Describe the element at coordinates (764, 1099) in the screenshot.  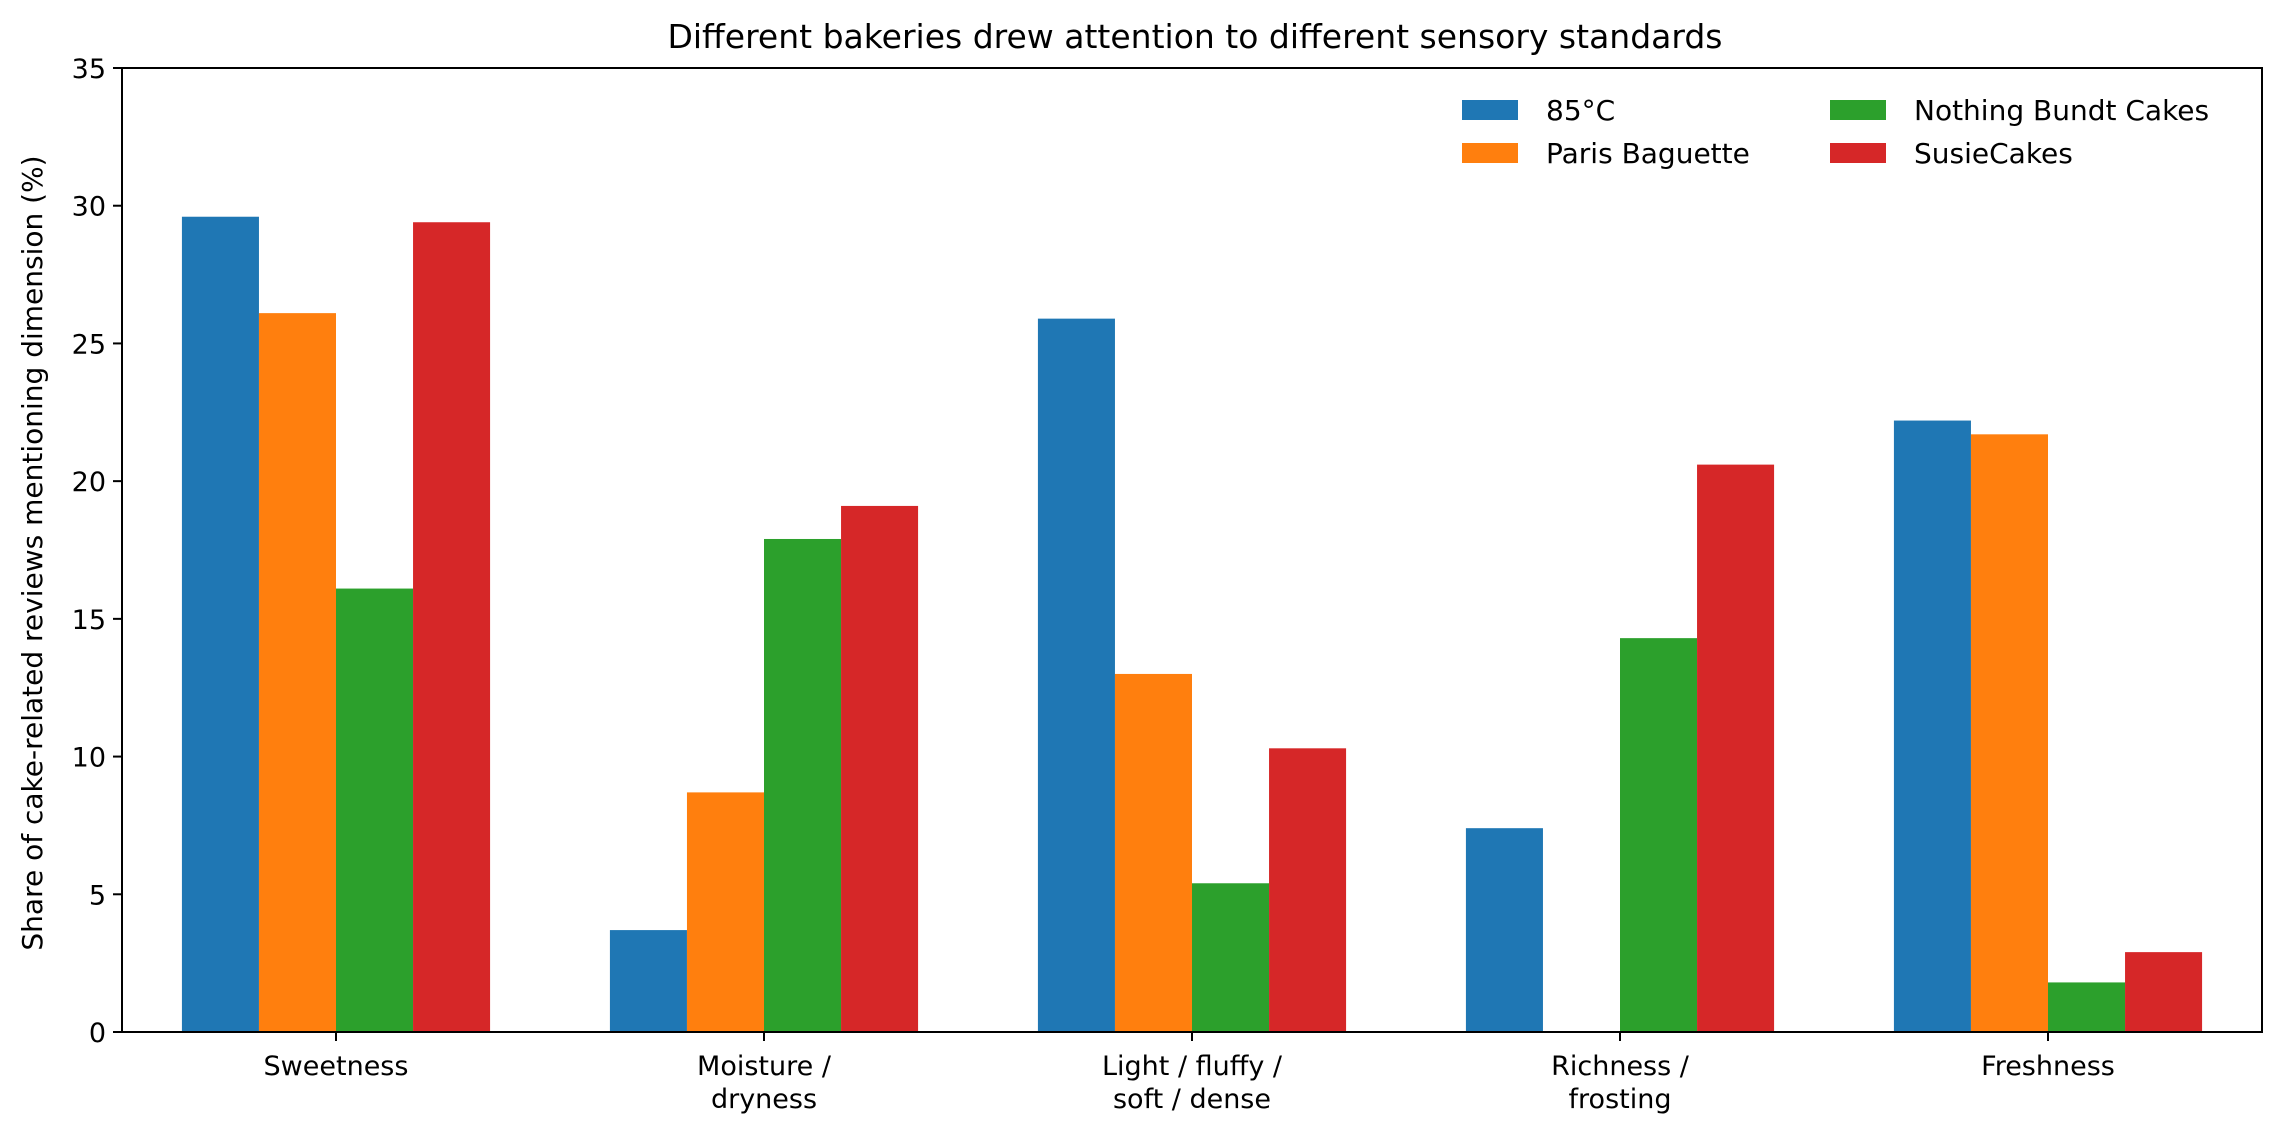
I see `x-tick-label: dryness` at that location.